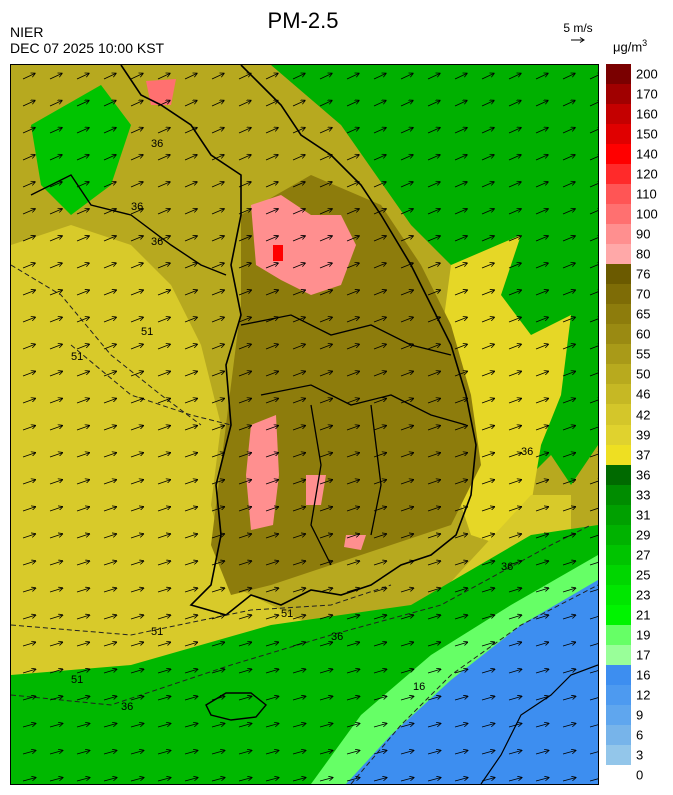 The width and height of the screenshot is (673, 795). Describe the element at coordinates (27, 32) in the screenshot. I see `agency-name: NIER` at that location.